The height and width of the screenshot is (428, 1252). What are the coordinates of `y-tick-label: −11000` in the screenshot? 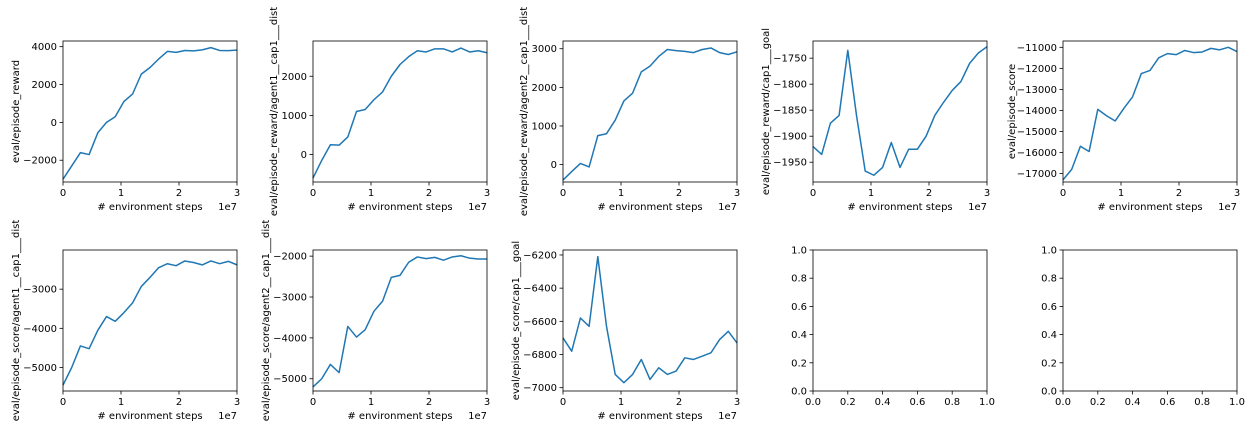 It's located at (1037, 48).